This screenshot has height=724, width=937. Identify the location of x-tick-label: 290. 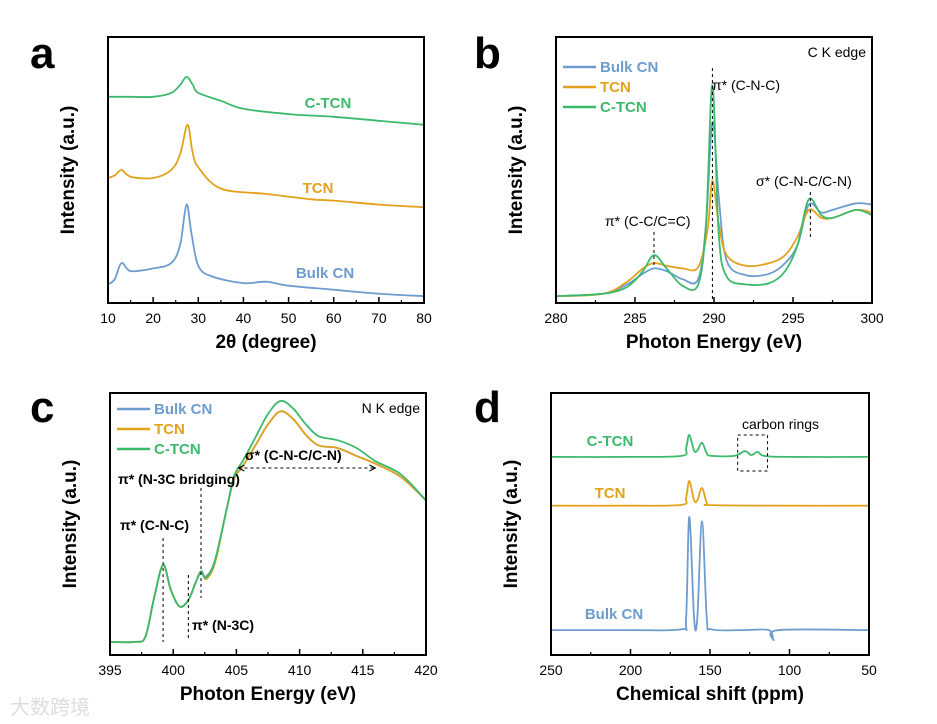
(714, 318).